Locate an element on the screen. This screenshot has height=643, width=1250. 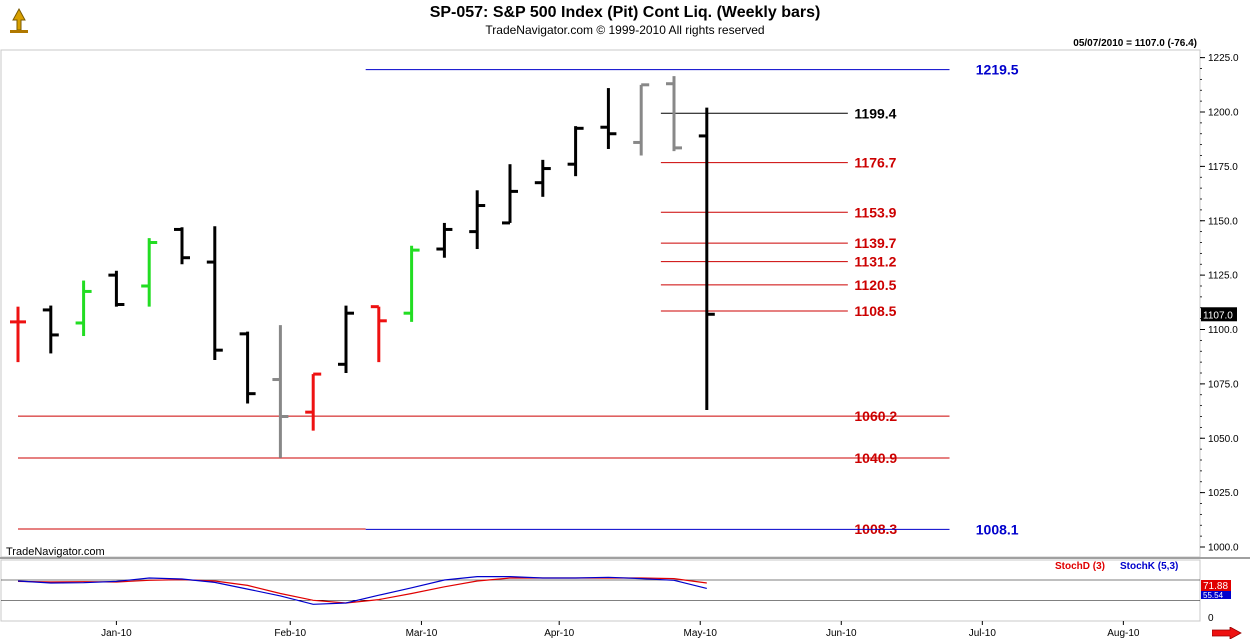
x-tick-label: Mar-10 is located at coordinates (422, 633).